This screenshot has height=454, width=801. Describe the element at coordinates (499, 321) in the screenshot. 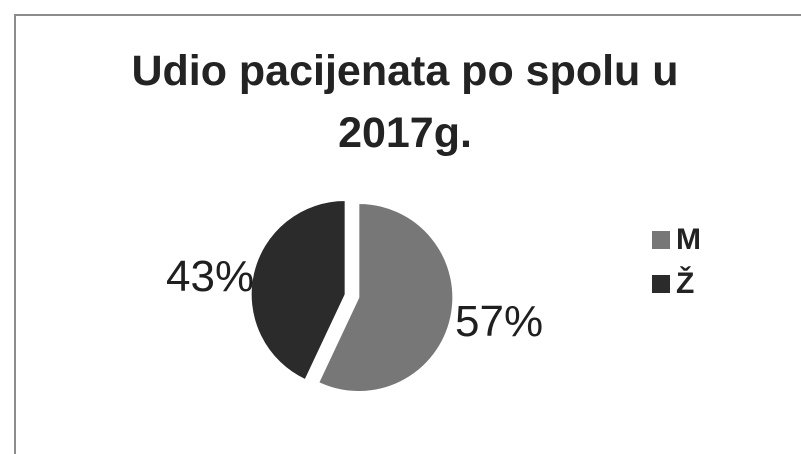

I see `data-label-m: 57%` at that location.